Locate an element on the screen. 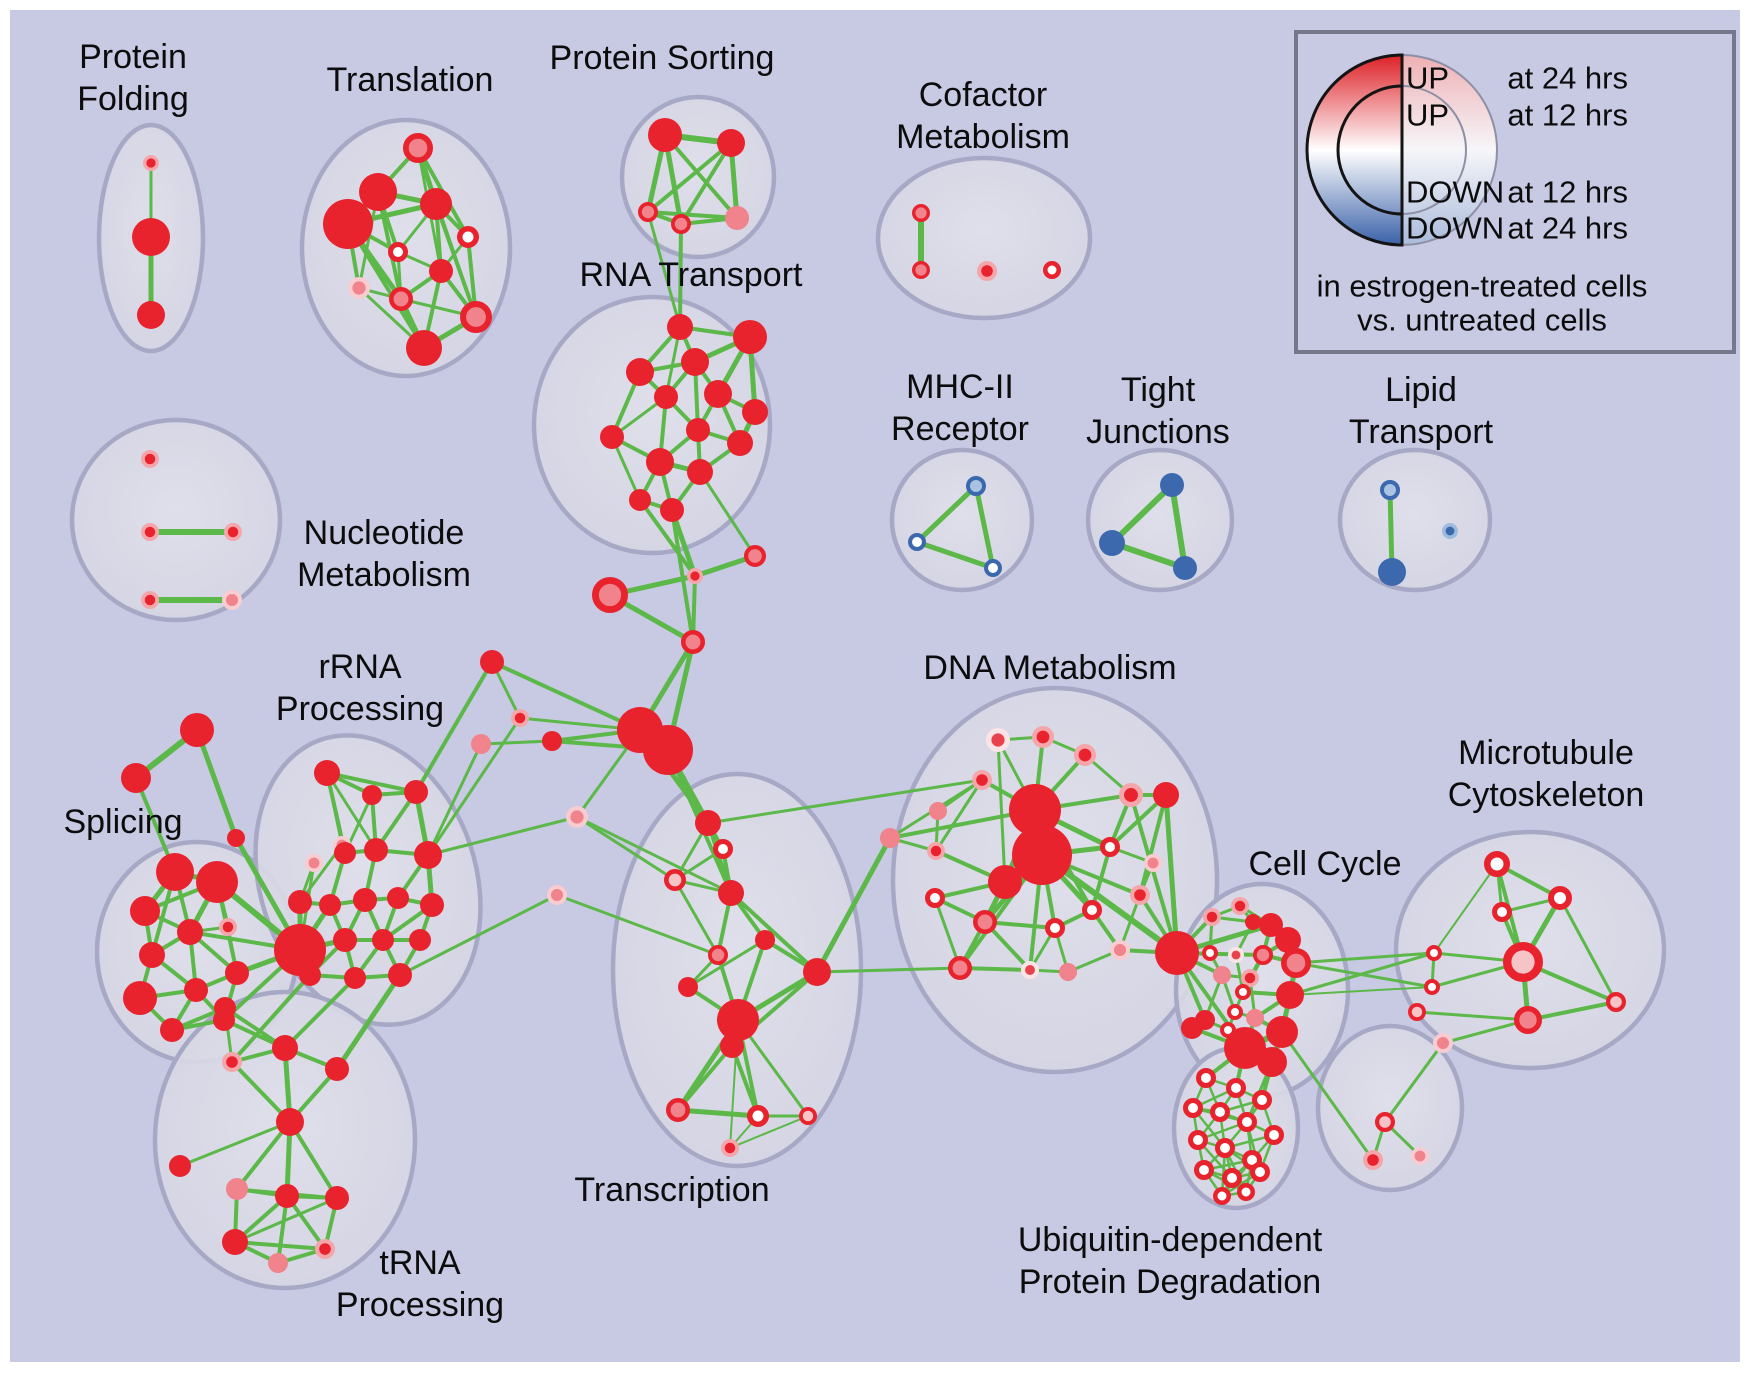  cluster-label-ub: Protein Degradation is located at coordinates (1170, 1282).